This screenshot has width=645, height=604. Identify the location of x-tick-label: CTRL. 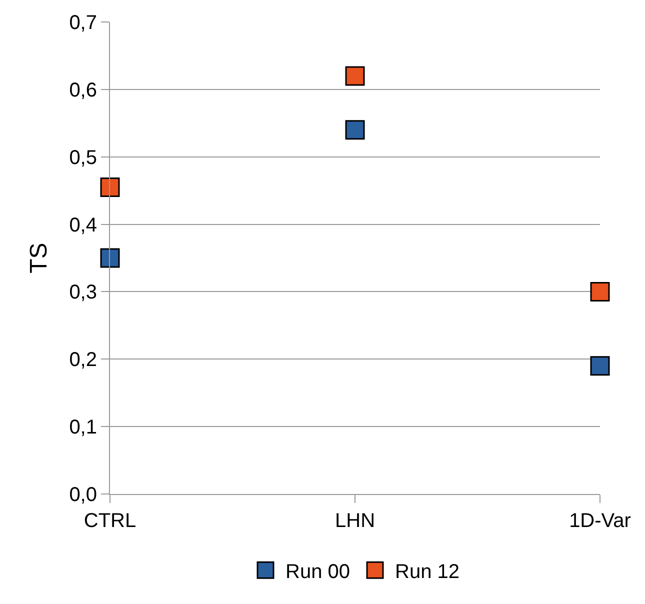
(110, 521).